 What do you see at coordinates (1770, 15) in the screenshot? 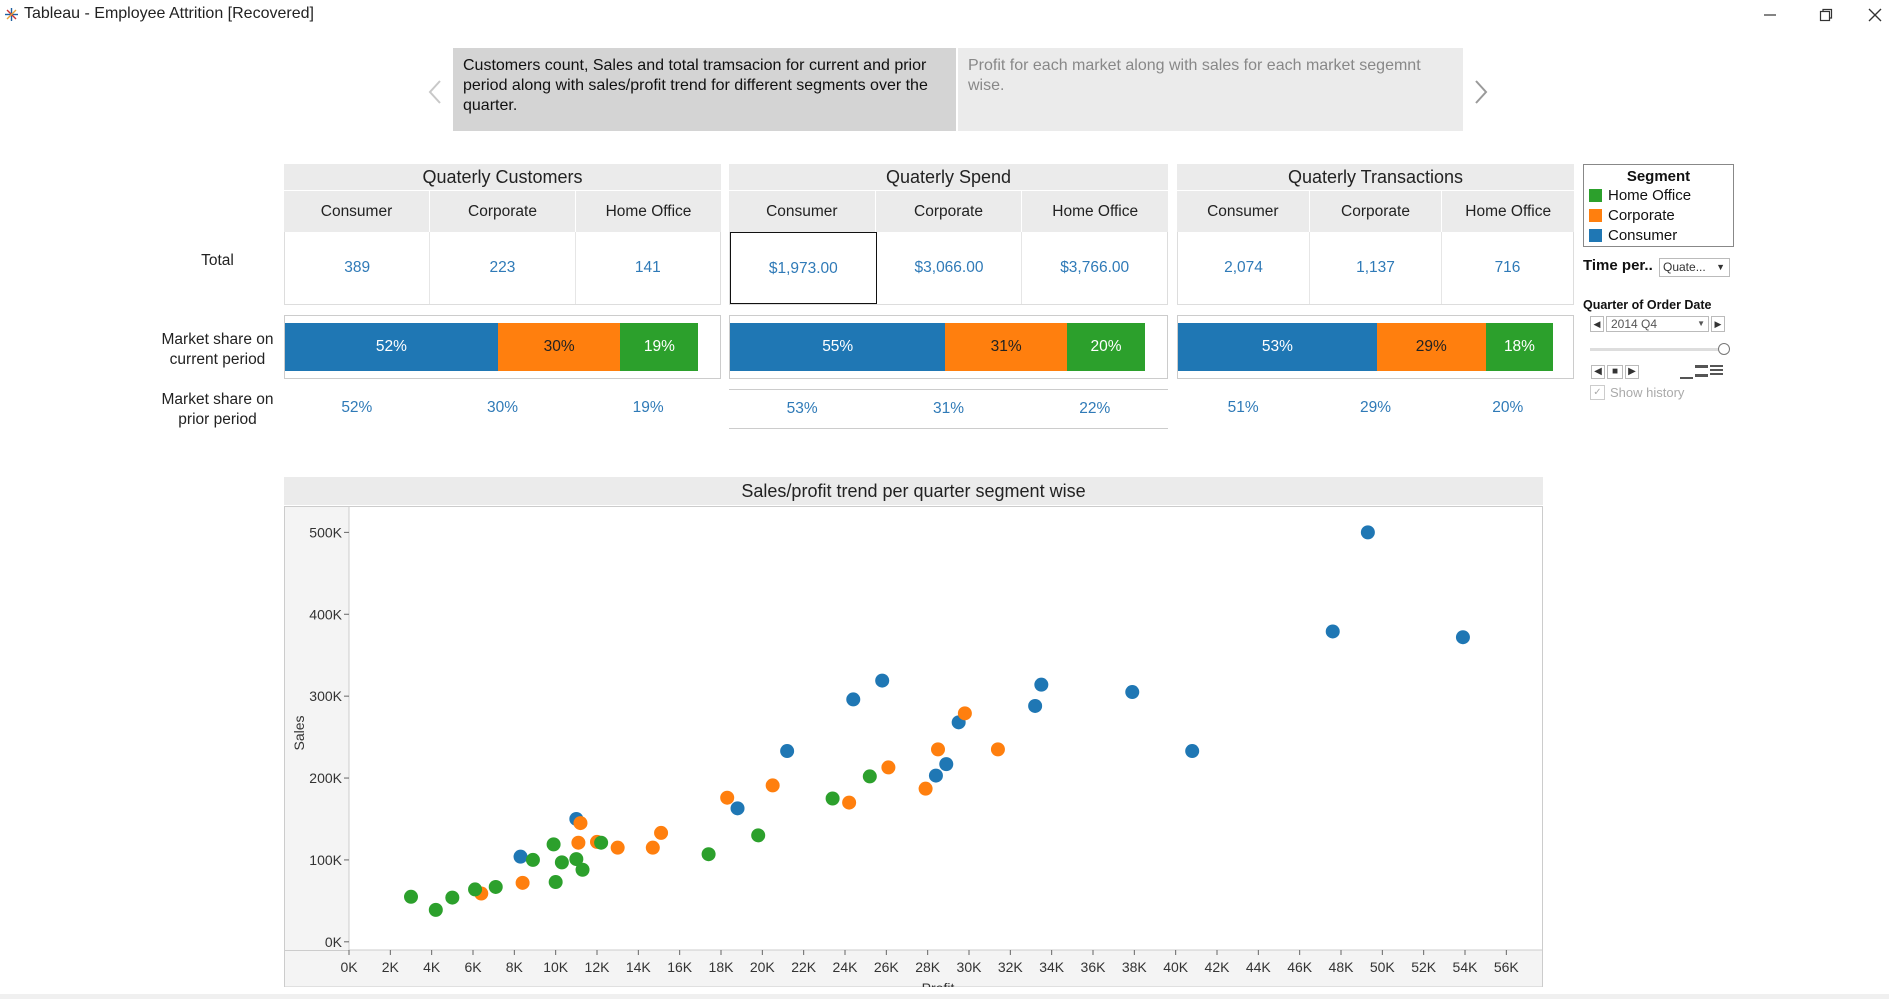
I see `minimize-button` at bounding box center [1770, 15].